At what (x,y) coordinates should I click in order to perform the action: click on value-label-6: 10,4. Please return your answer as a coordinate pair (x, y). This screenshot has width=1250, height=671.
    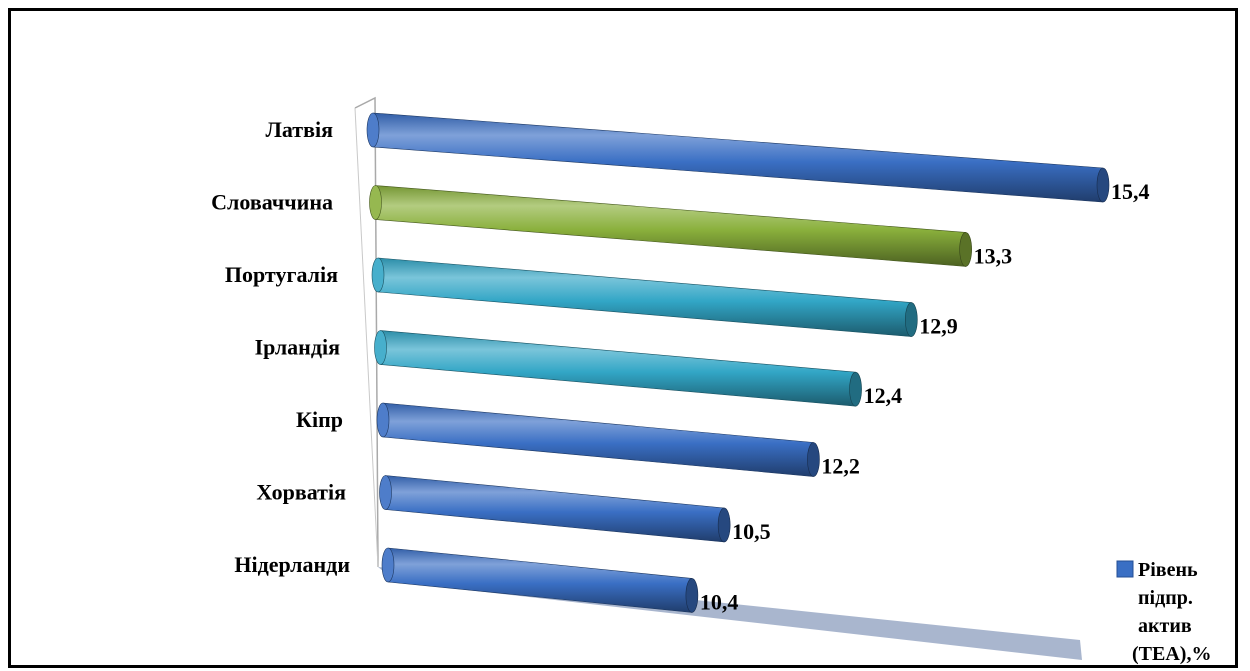
    Looking at the image, I should click on (719, 601).